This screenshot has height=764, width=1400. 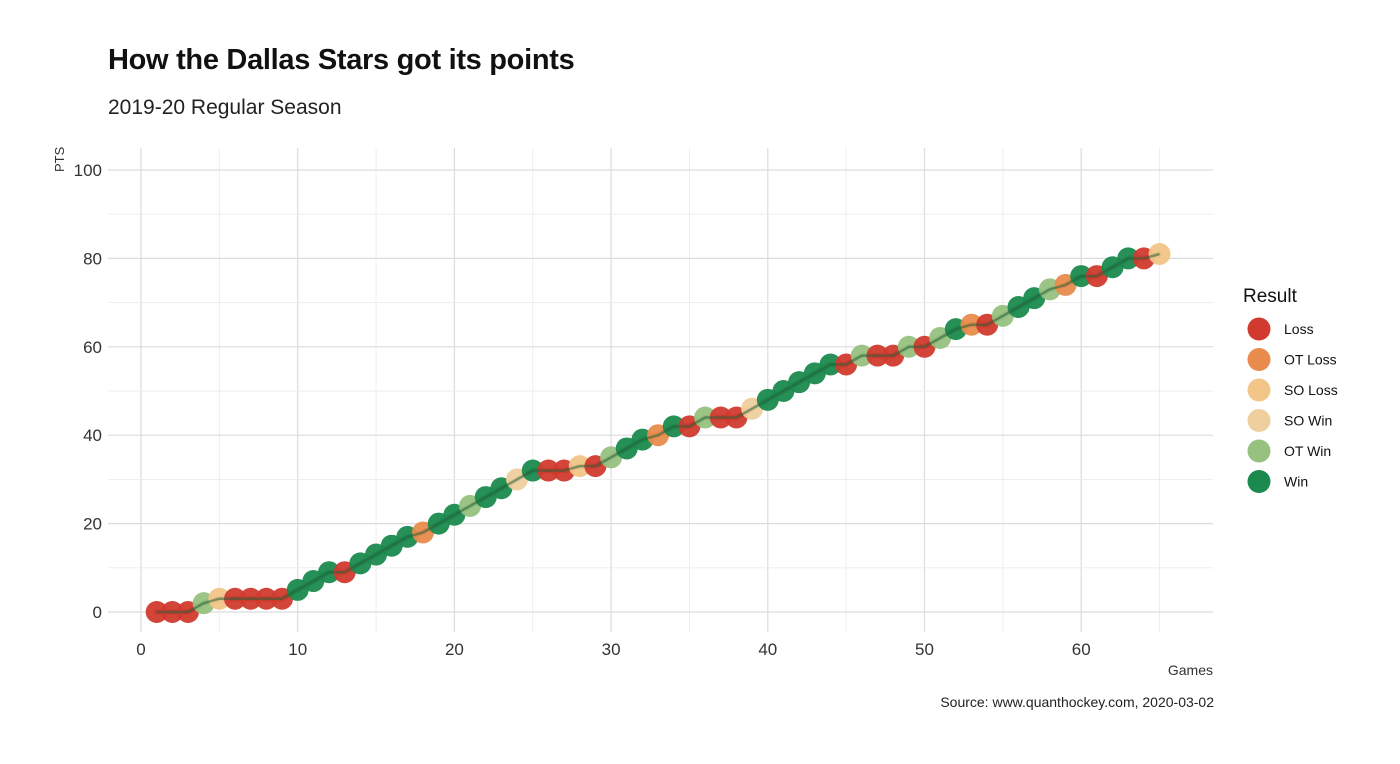 I want to click on chart-caption: Source: www.quanthockey.com, 2020-03-02, so click(x=1077, y=702).